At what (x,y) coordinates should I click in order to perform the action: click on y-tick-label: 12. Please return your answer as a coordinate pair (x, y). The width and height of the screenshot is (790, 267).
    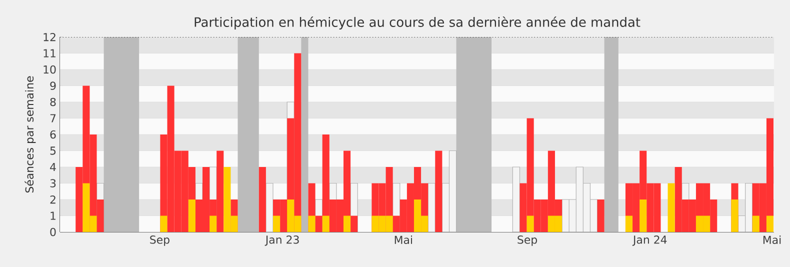
    Looking at the image, I should click on (50, 37).